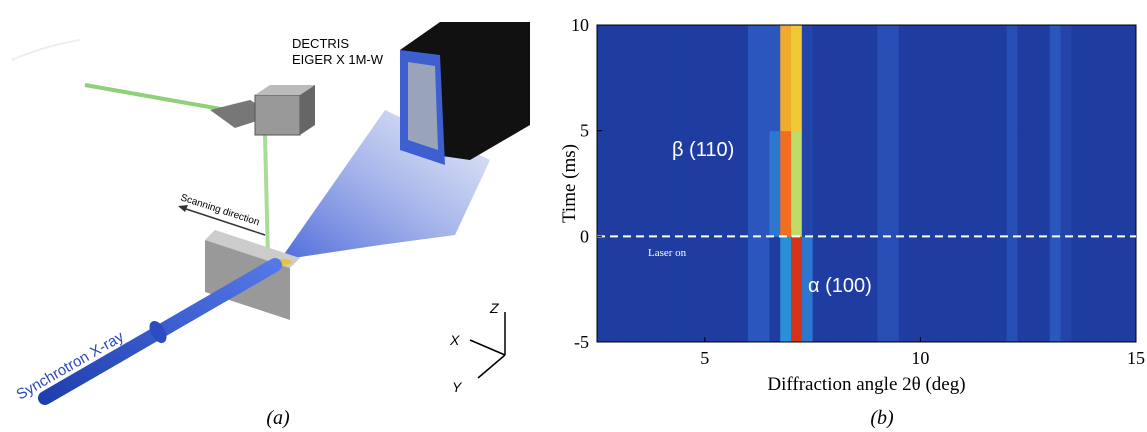  I want to click on y-tick-label: 10, so click(580, 25).